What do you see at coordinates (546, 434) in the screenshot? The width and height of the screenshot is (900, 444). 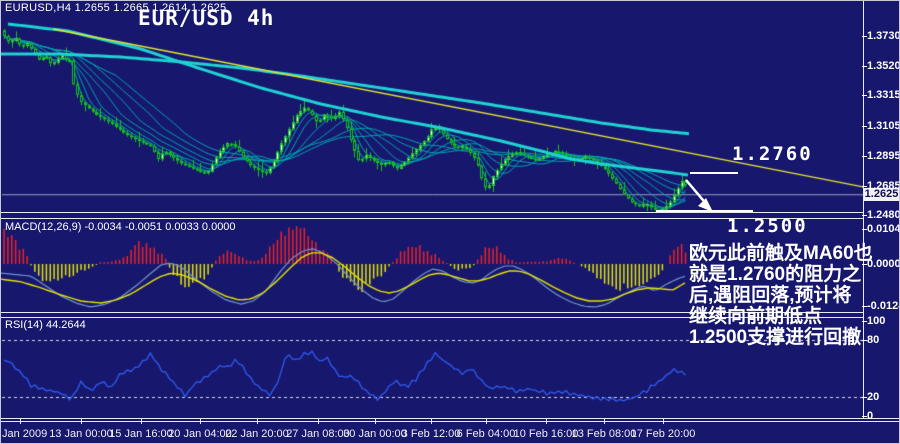 I see `time-axis-label: 10 Feb 16:00` at bounding box center [546, 434].